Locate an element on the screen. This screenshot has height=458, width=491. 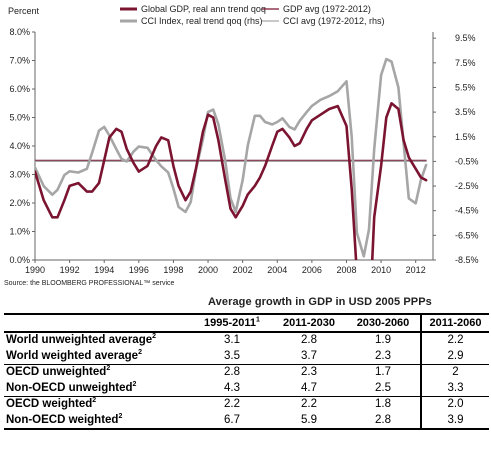
left-tick-label: 1.0% is located at coordinates (19, 232).